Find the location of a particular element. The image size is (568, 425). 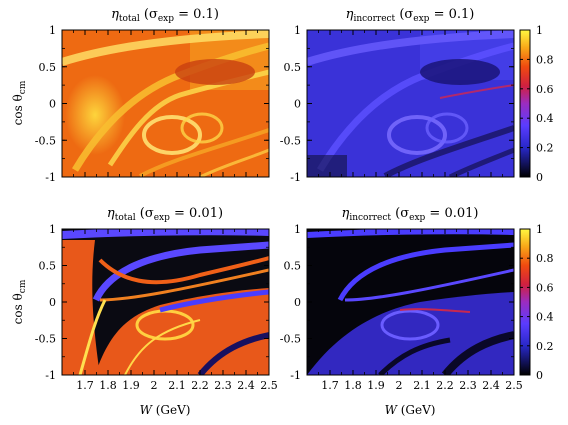

x-tick-label: 2.5 is located at coordinates (514, 385).